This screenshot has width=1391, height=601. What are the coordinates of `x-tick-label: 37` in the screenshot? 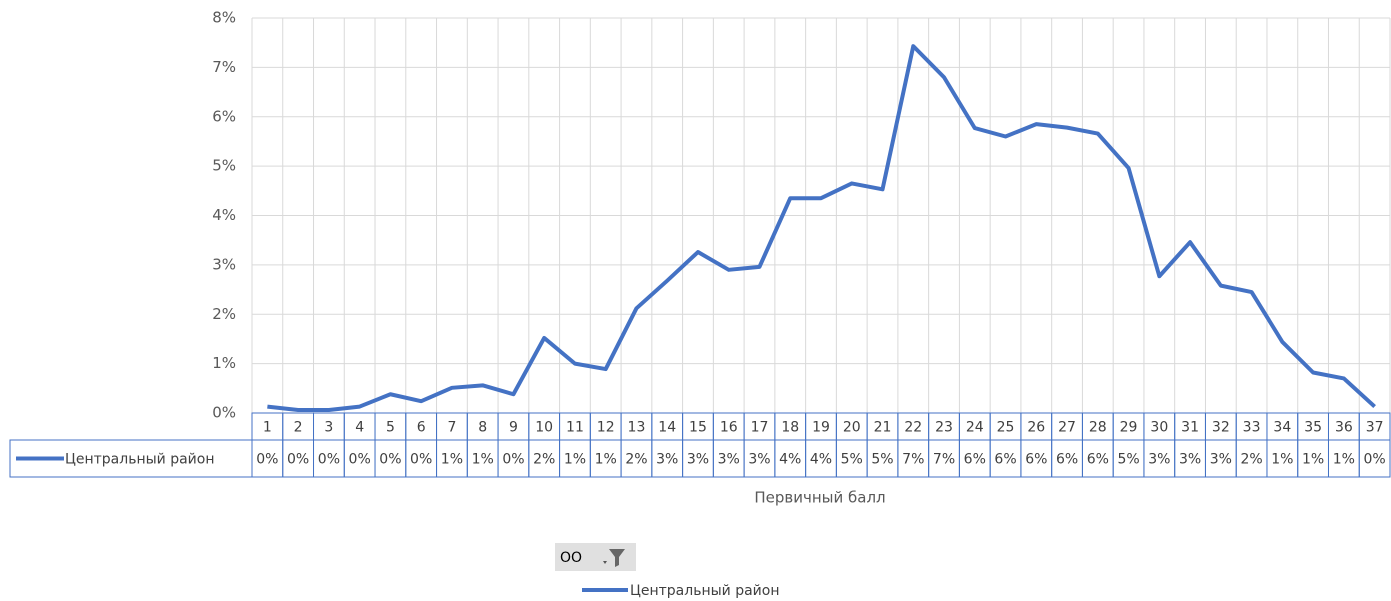 It's located at (1375, 428).